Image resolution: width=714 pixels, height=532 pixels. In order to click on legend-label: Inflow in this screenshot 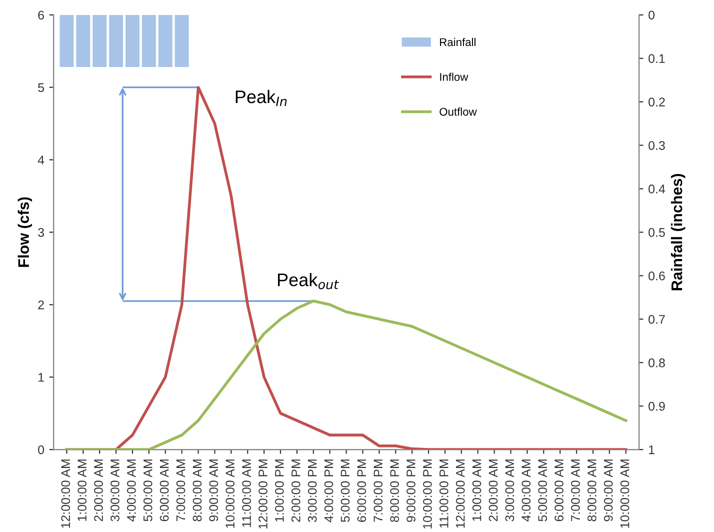, I will do `click(454, 76)`.